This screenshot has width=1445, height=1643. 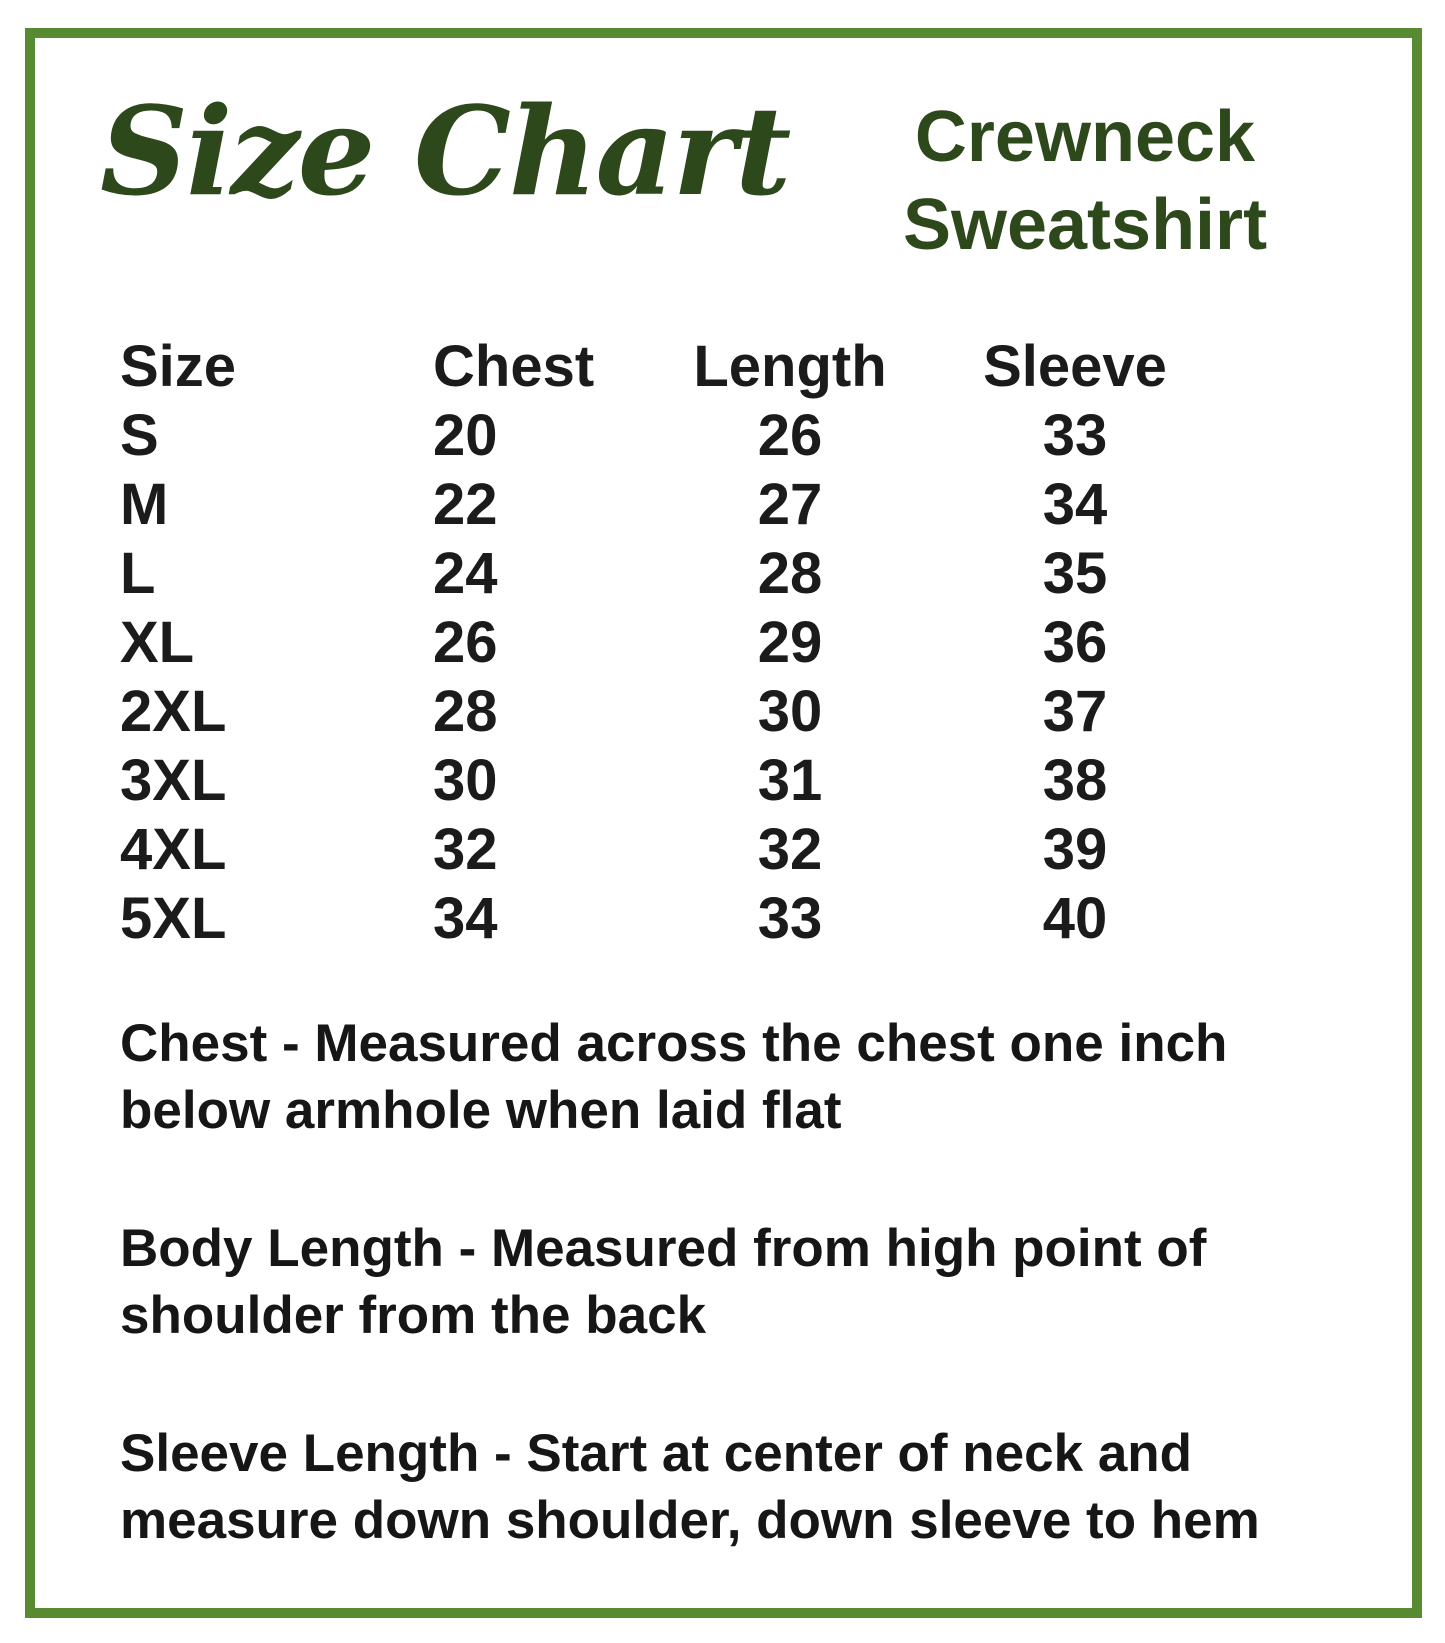 What do you see at coordinates (1075, 849) in the screenshot?
I see `cell-sleeve: 39` at bounding box center [1075, 849].